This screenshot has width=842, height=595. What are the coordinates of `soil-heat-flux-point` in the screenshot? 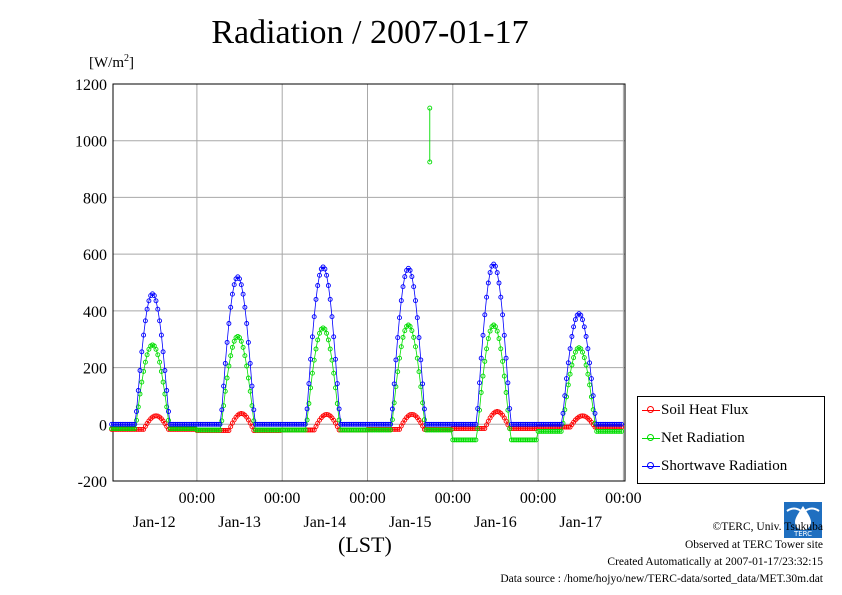 It's located at (485, 428).